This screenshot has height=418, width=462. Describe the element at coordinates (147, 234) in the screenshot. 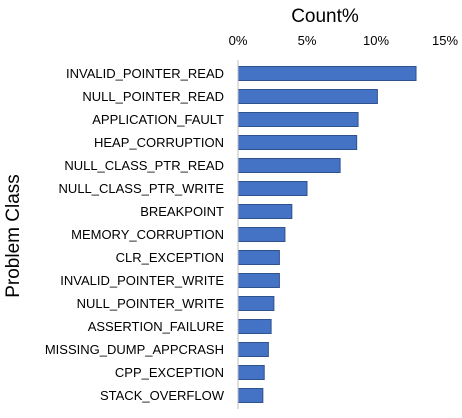

I see `category-label: MEMORY_CORRUPTION` at that location.